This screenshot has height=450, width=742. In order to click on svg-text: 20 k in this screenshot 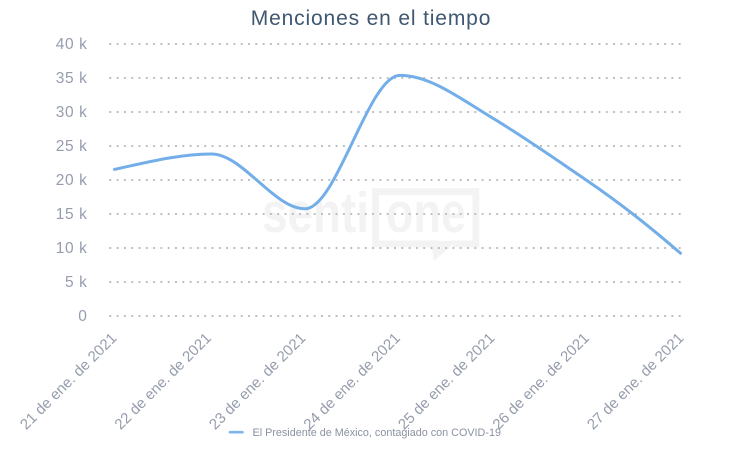, I will do `click(72, 180)`.